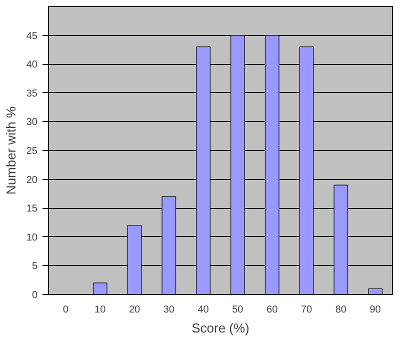 This screenshot has height=341, width=414. I want to click on x-tick-label: 50, so click(238, 310).